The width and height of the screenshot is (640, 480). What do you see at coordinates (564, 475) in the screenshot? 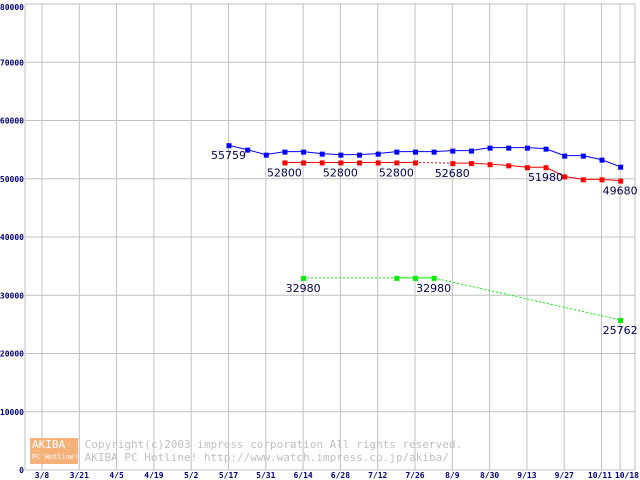
I see `x-tick-label: 9/27` at bounding box center [564, 475].